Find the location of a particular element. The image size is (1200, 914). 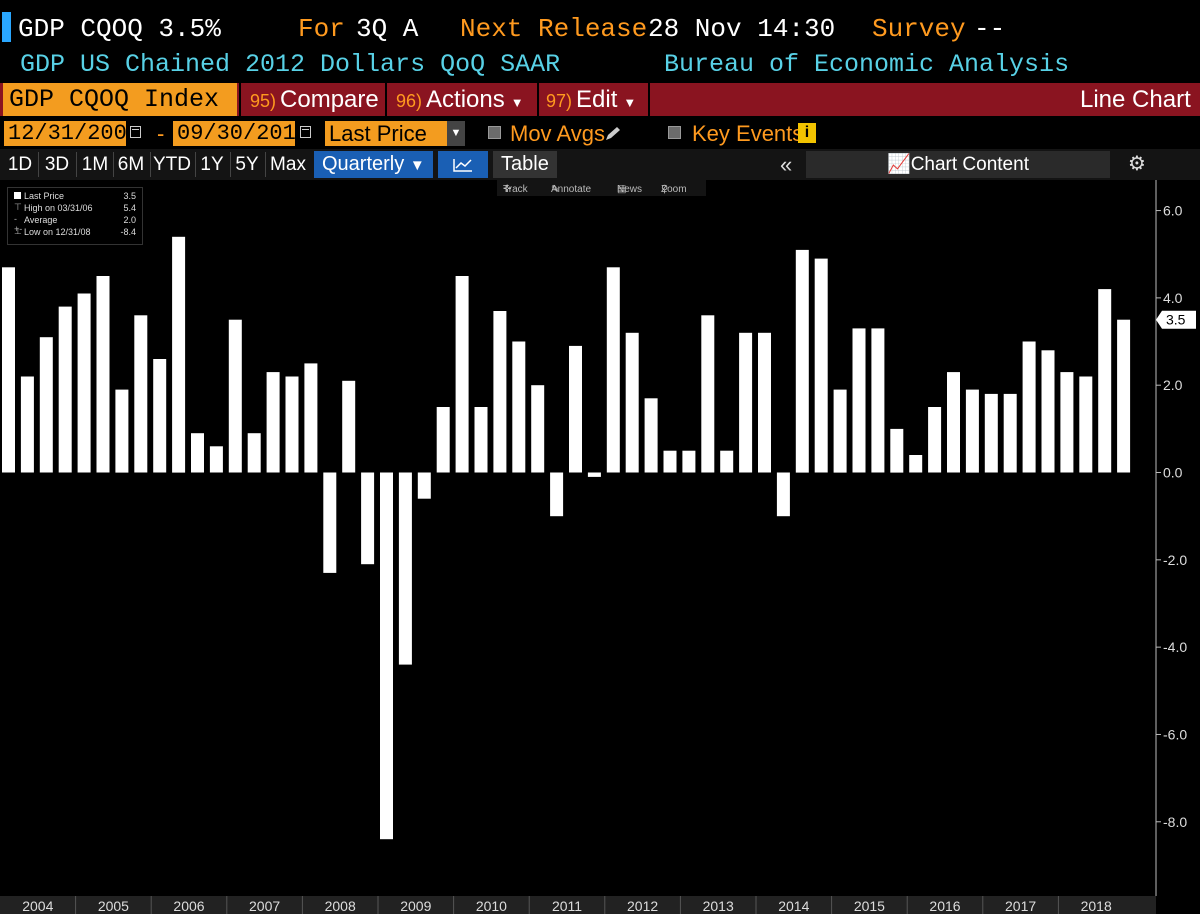

last-value-box is located at coordinates (1176, 319).